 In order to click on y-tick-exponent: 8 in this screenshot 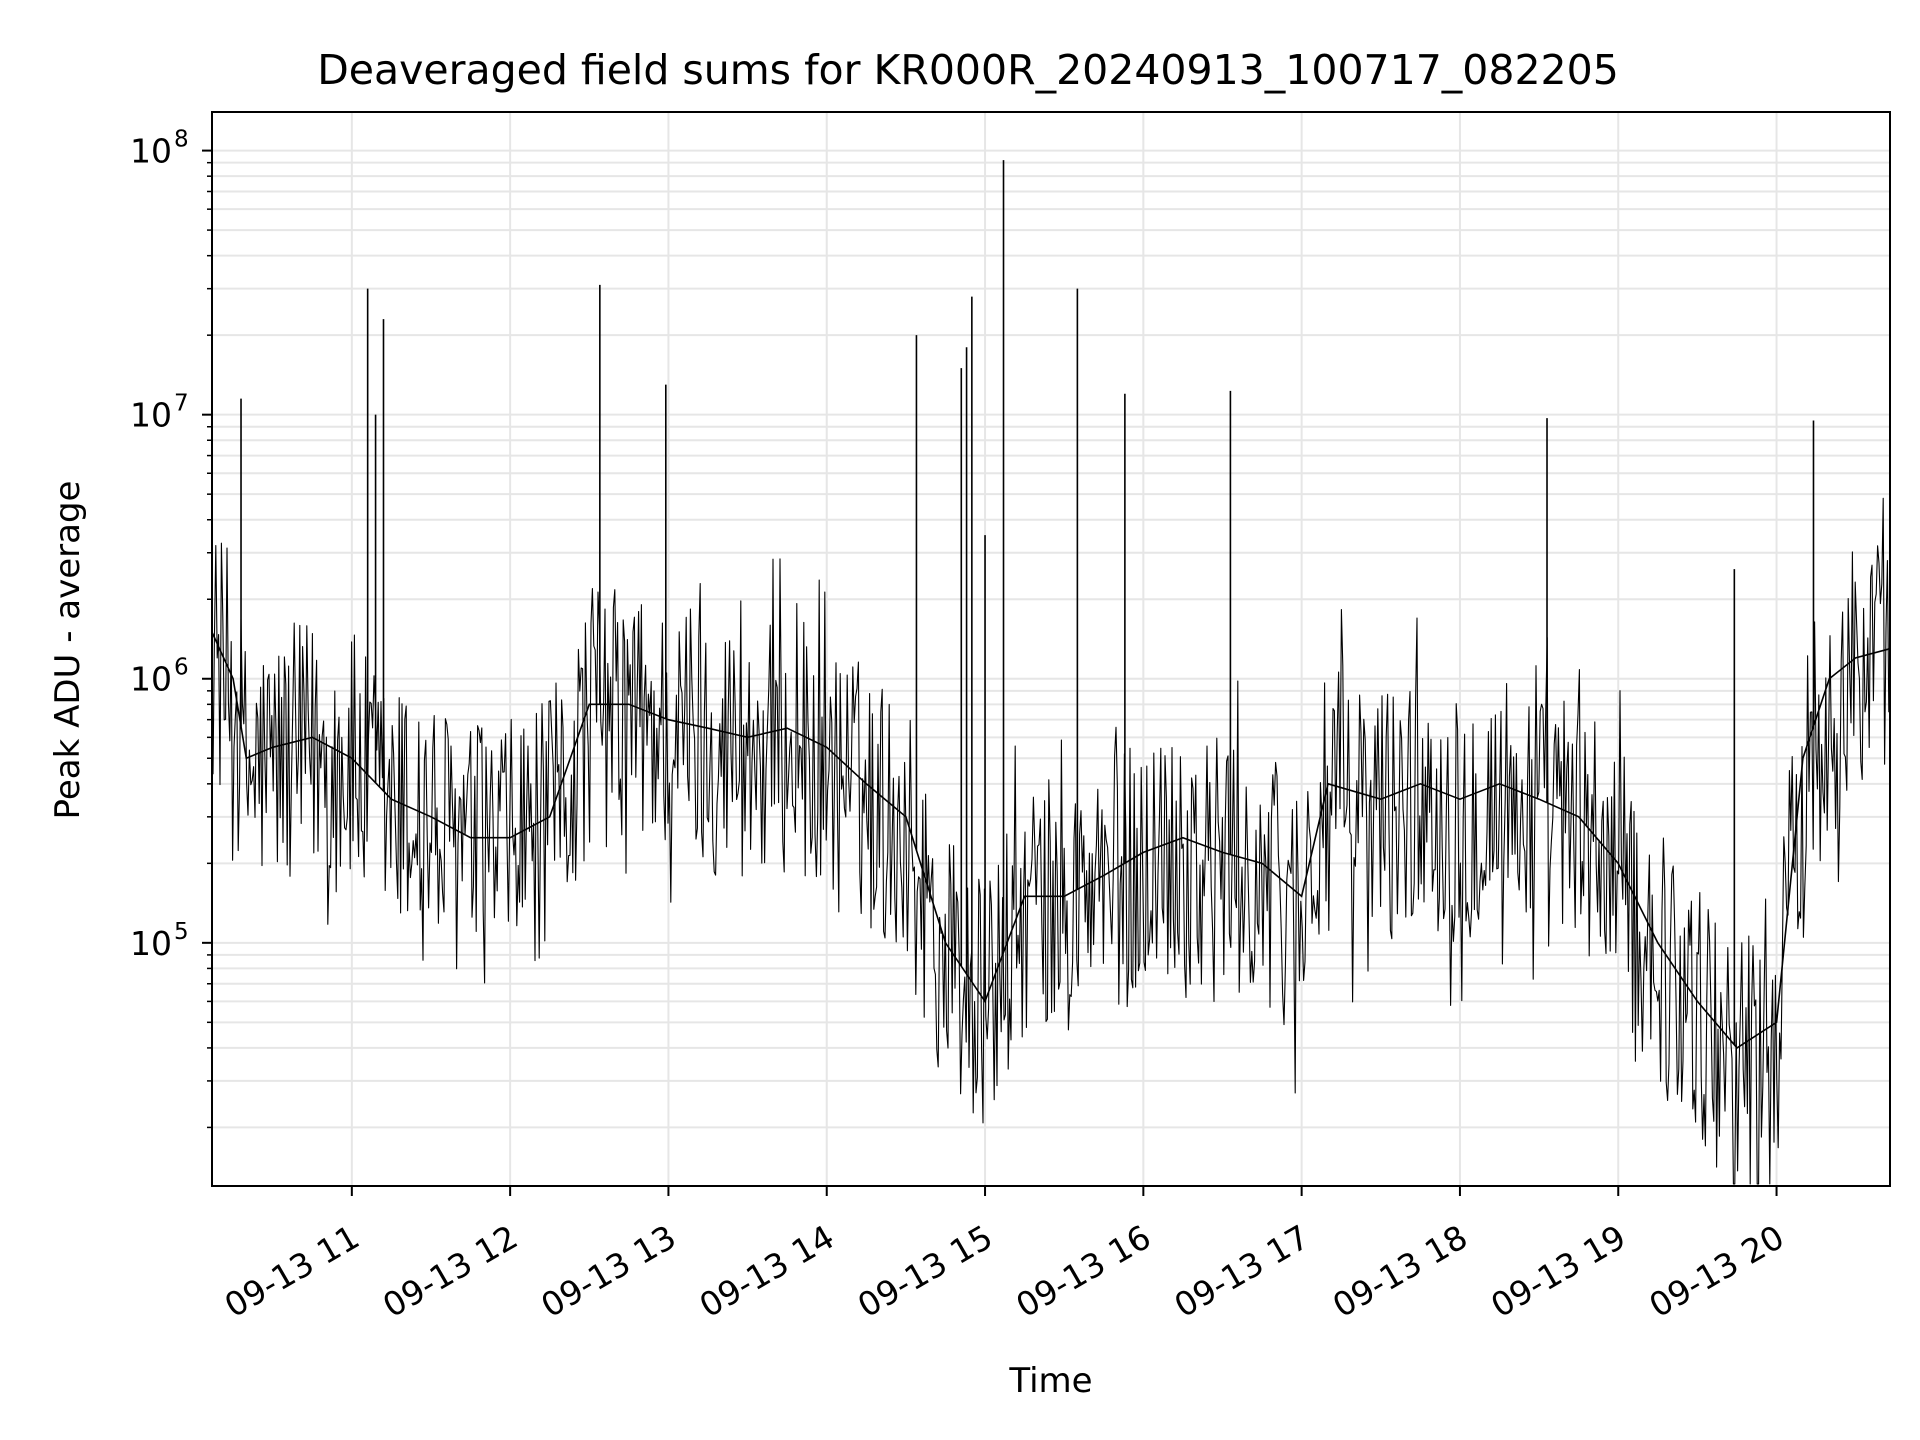, I will do `click(181, 140)`.